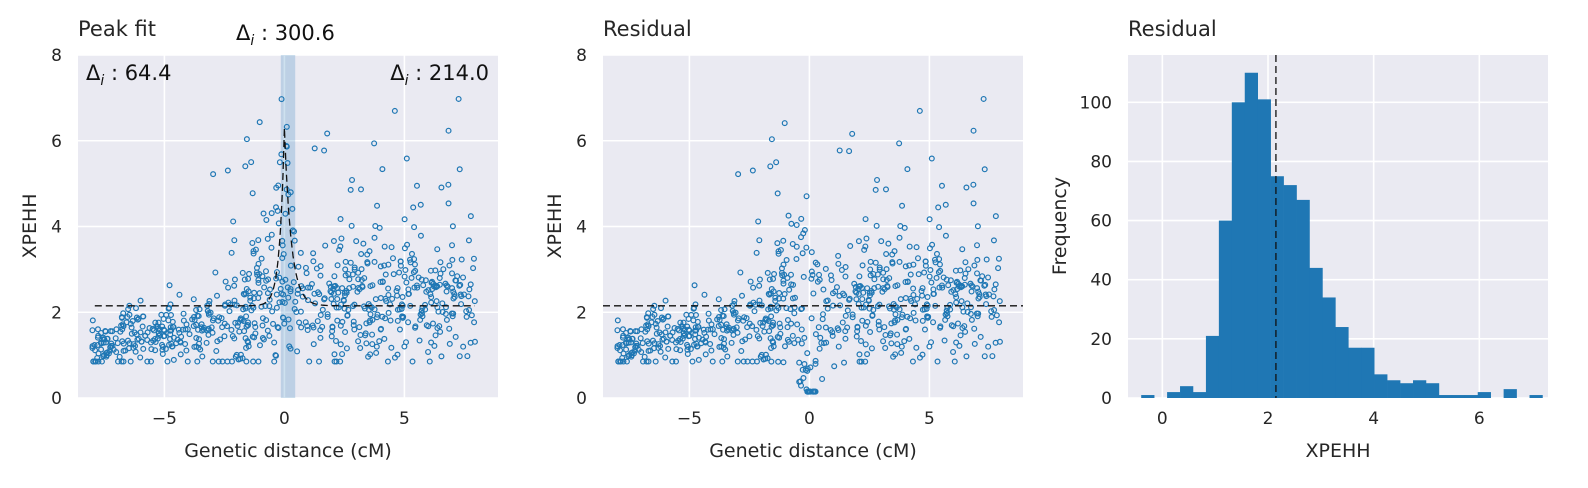 Image resolution: width=1588 pixels, height=488 pixels. I want to click on x-tick-label: 0, so click(284, 419).